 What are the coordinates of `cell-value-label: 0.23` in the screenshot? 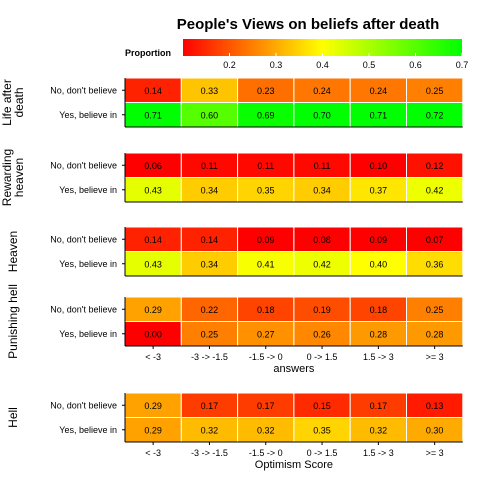 It's located at (266, 91).